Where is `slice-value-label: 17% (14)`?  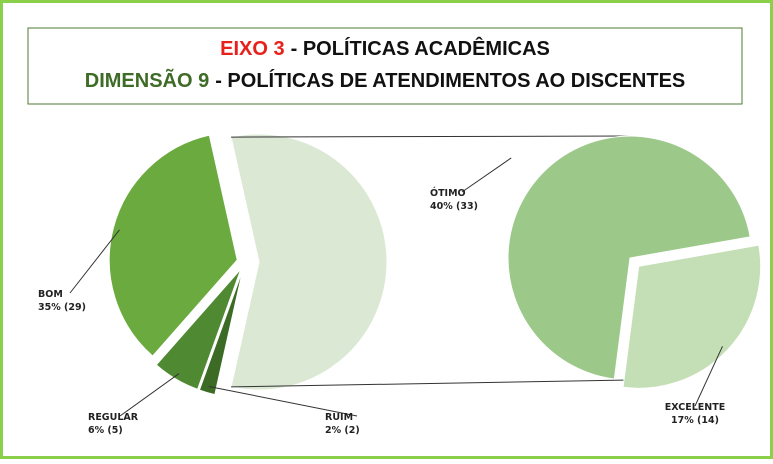 slice-value-label: 17% (14) is located at coordinates (695, 420).